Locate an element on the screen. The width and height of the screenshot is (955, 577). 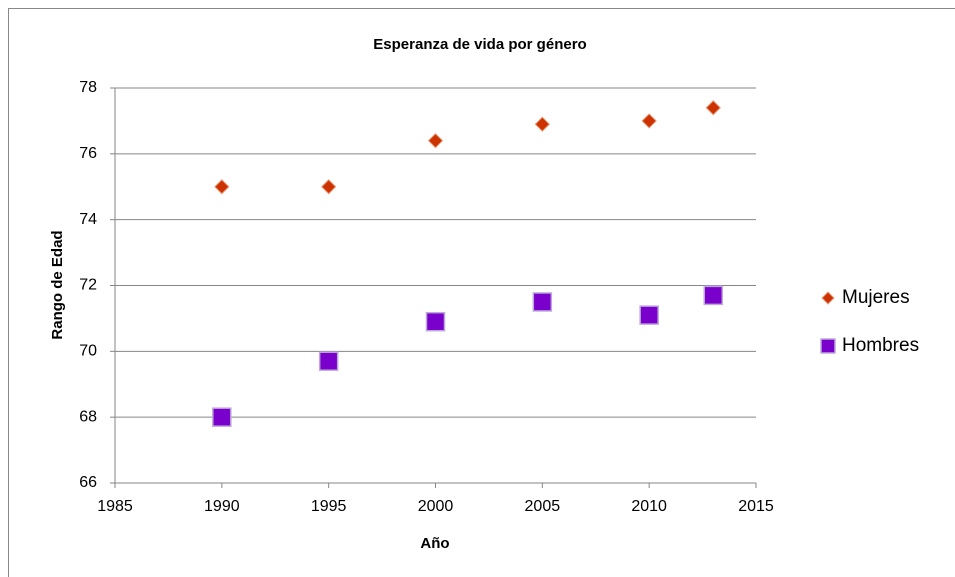
y-axis-label: Rango de Edad is located at coordinates (57, 284).